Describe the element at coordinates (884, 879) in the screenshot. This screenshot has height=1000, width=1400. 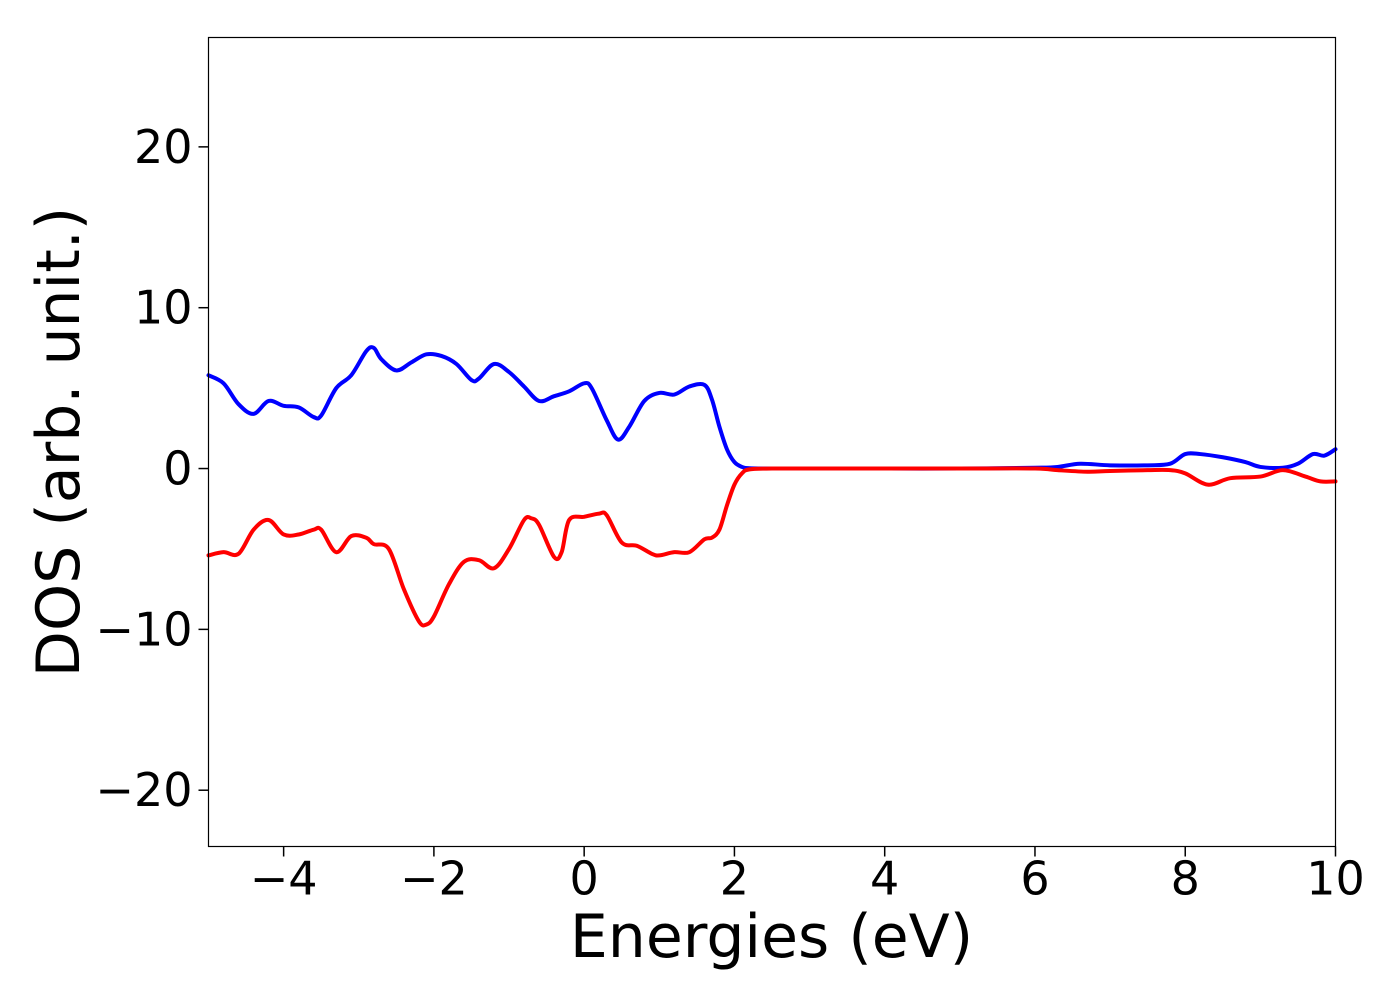
I see `x-tick-label: 4` at that location.